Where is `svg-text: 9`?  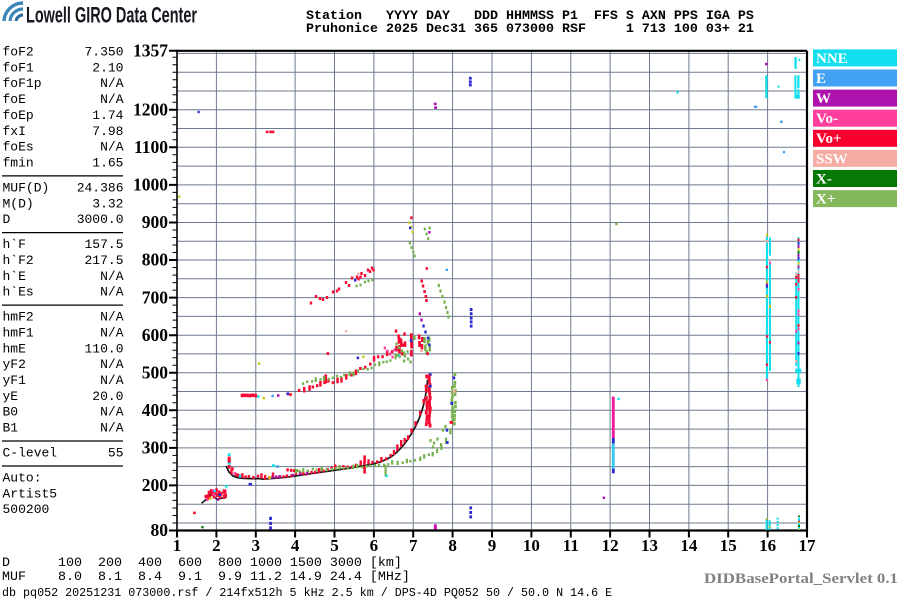 svg-text: 9 is located at coordinates (492, 545).